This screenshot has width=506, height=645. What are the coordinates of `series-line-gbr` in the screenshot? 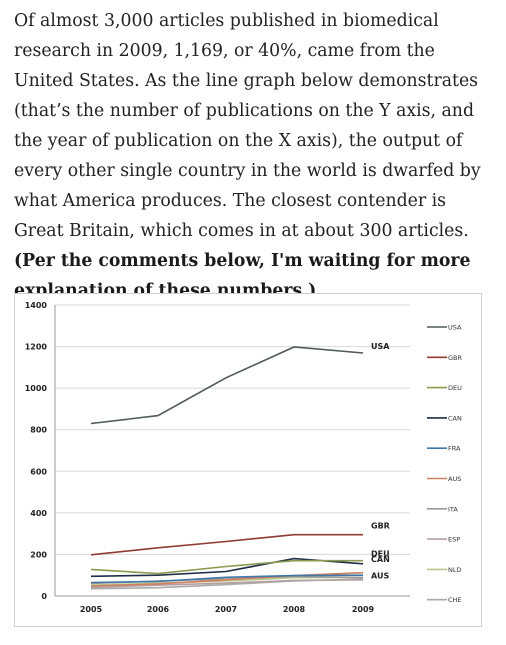 It's located at (226, 544).